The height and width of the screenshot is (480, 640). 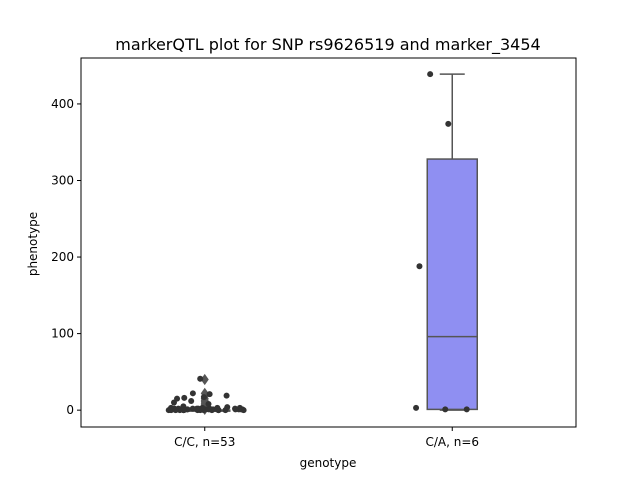 What do you see at coordinates (33, 244) in the screenshot?
I see `y-axis-label: phenotype` at bounding box center [33, 244].